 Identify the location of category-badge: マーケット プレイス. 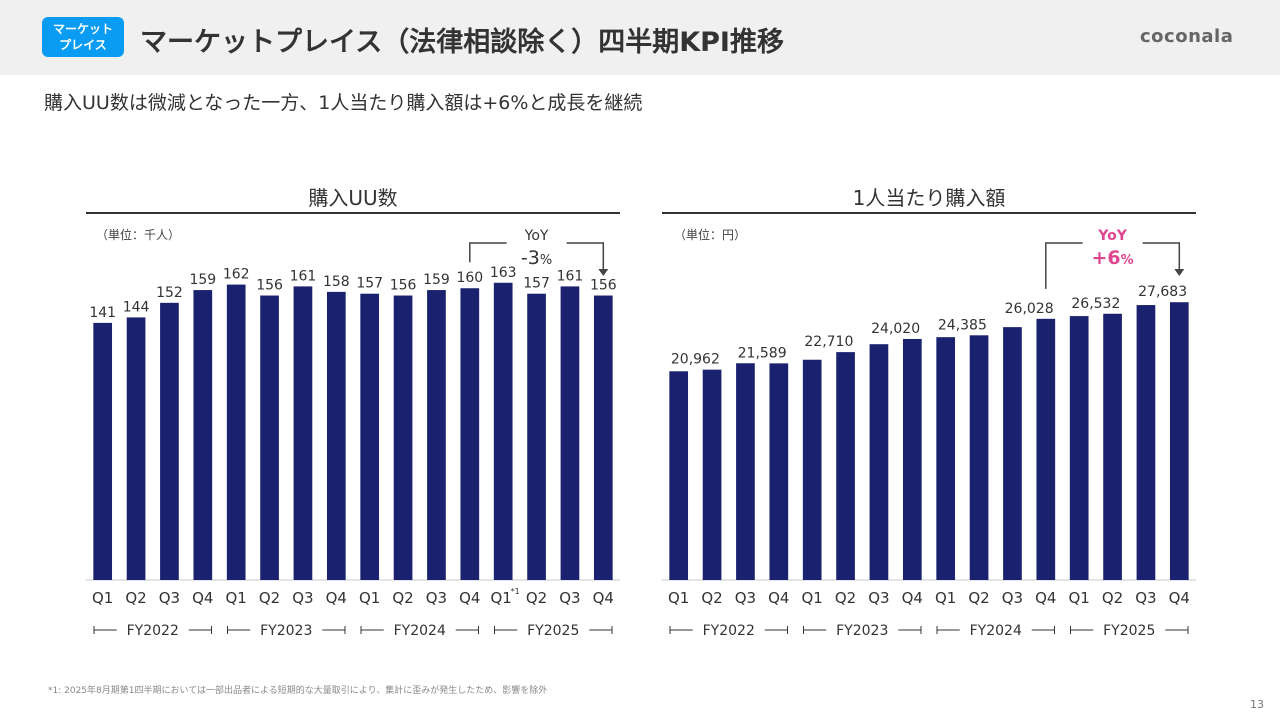
(83, 37).